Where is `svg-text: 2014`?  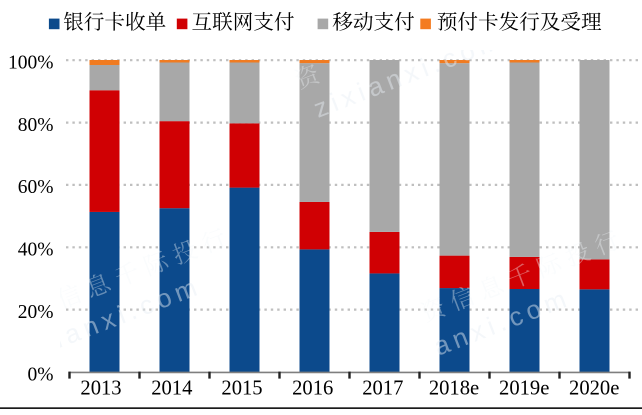 svg-text: 2014 is located at coordinates (171, 388).